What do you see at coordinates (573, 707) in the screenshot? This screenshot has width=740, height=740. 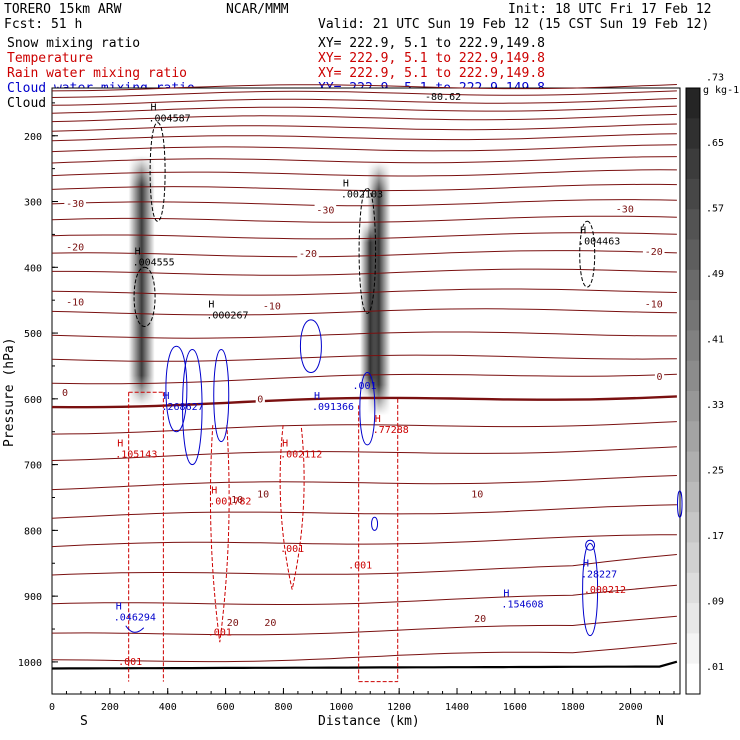 I see `x-tick-label: 1800` at bounding box center [573, 707].